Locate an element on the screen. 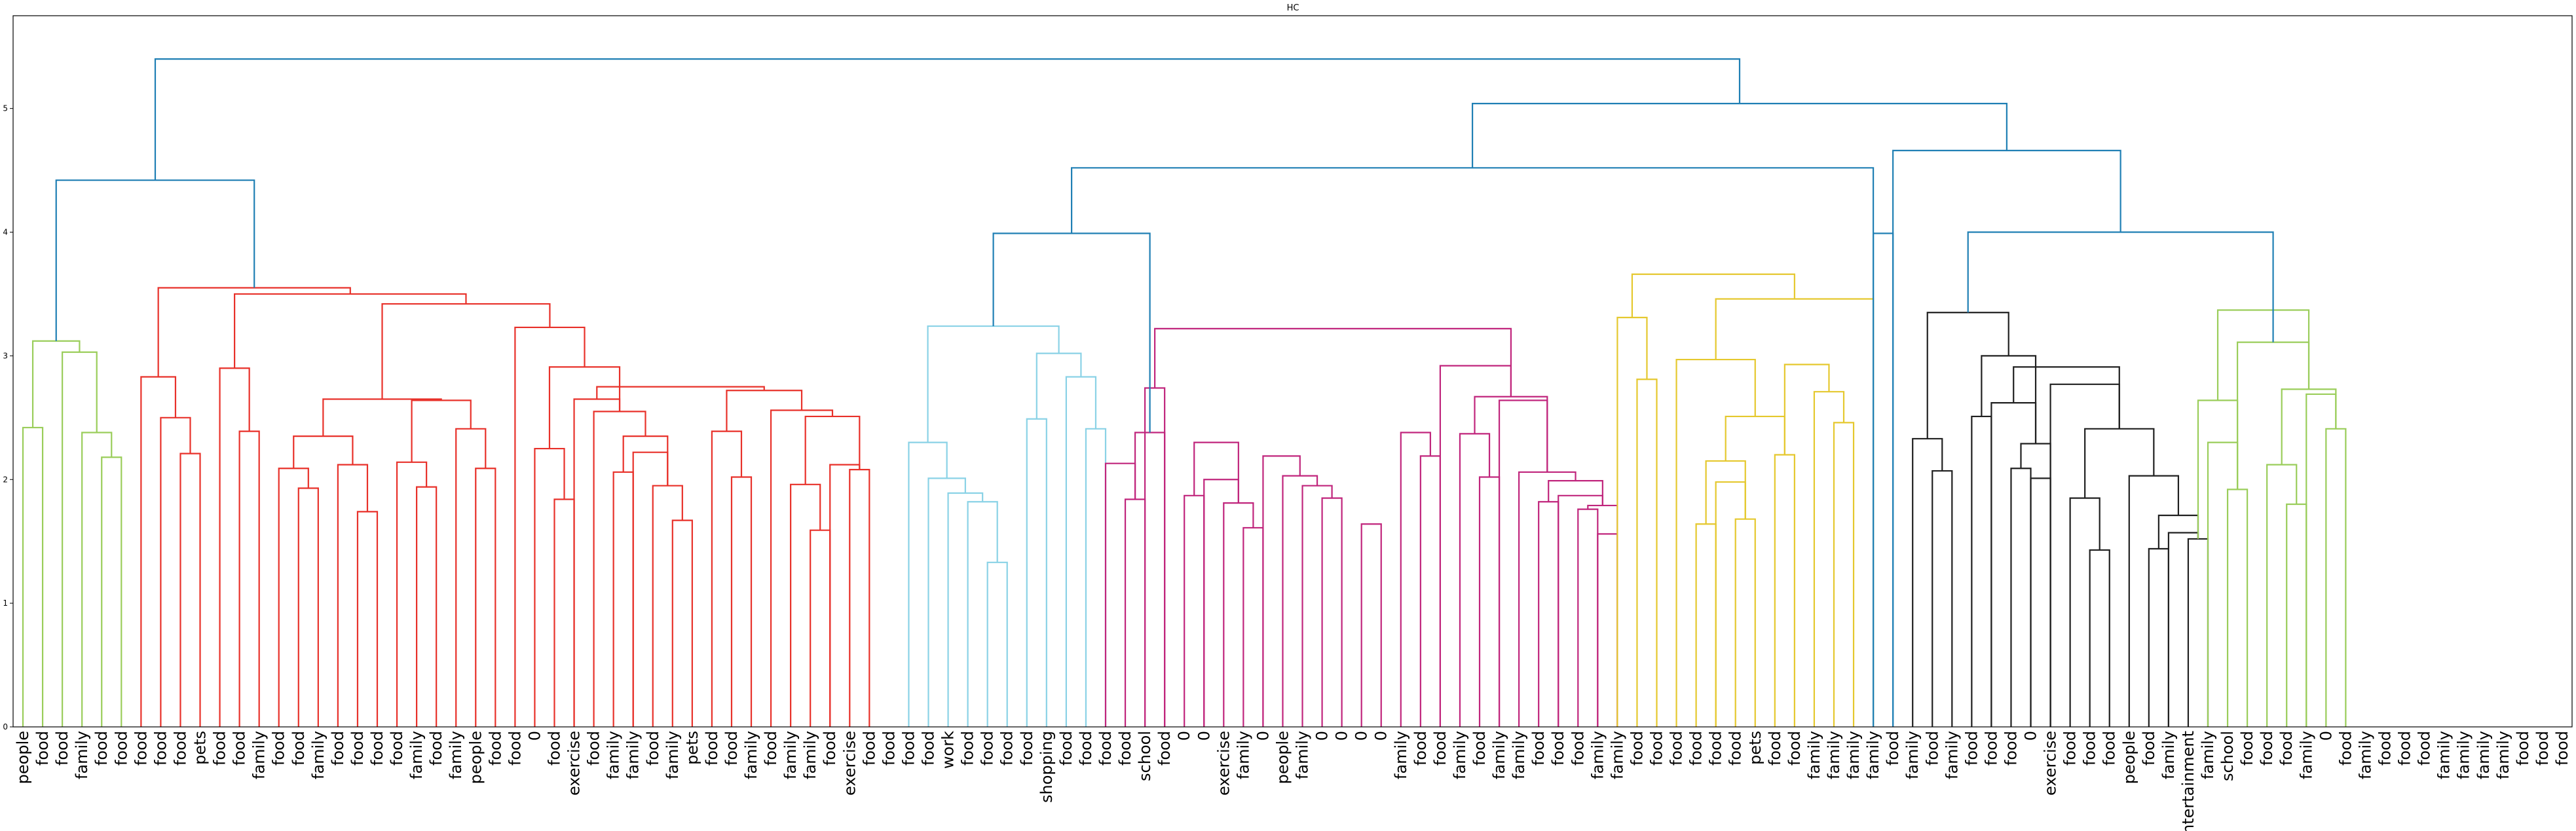 The image size is (2576, 831). chart-title: HC is located at coordinates (1293, 8).